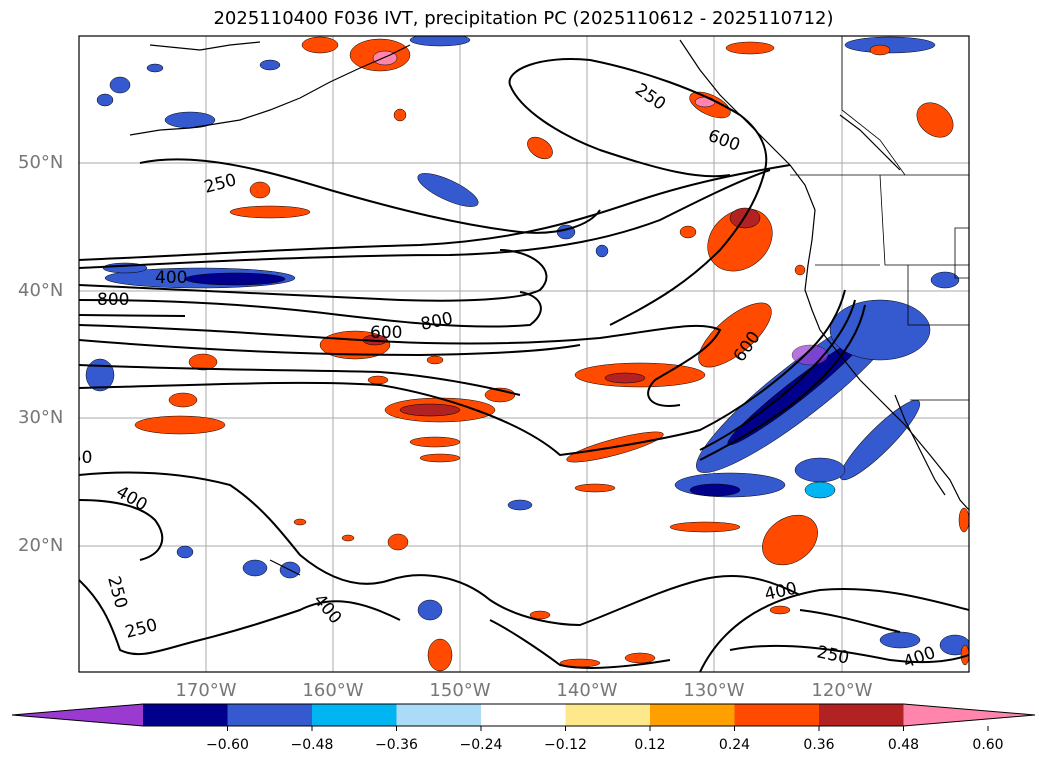  What do you see at coordinates (988, 745) in the screenshot?
I see `colorbar-tick-label: 0.60` at bounding box center [988, 745].